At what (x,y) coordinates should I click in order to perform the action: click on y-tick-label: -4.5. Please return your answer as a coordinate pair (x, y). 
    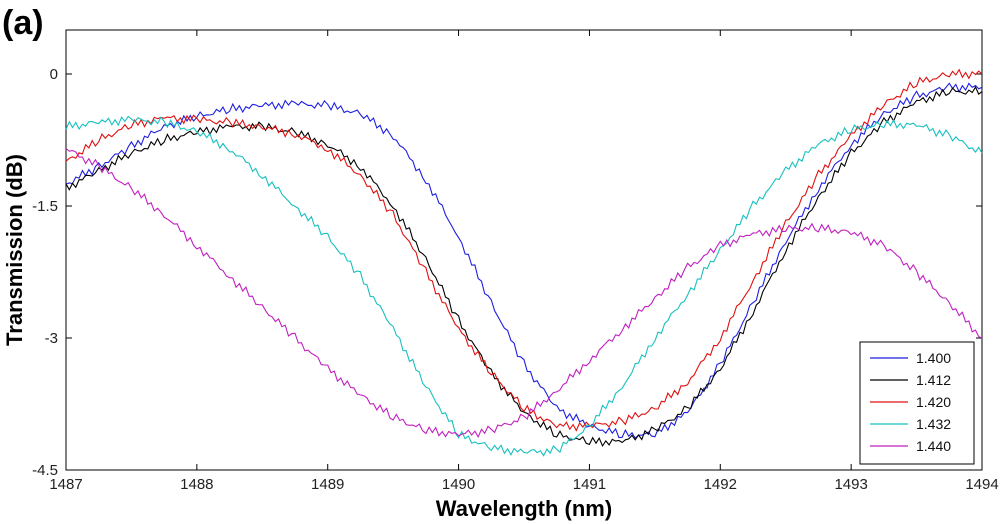
    Looking at the image, I should click on (45, 470).